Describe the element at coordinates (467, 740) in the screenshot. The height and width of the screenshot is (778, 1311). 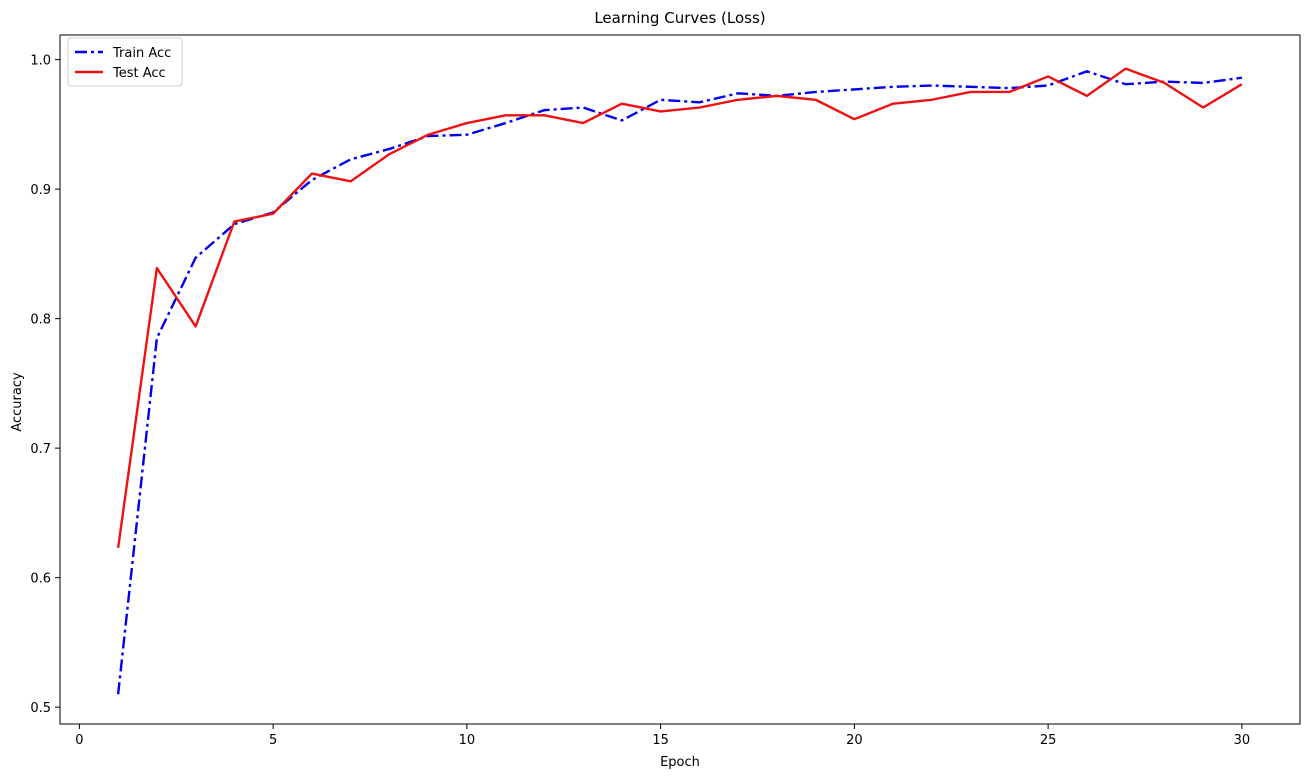
I see `x-tick-label: 10` at that location.